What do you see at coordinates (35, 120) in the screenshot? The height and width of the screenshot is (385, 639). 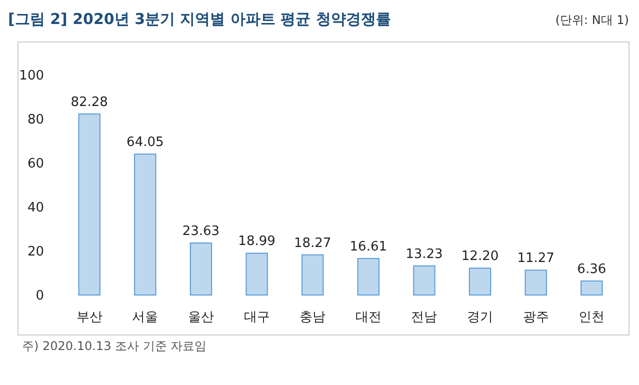 I see `y-tick-label: 80` at bounding box center [35, 120].